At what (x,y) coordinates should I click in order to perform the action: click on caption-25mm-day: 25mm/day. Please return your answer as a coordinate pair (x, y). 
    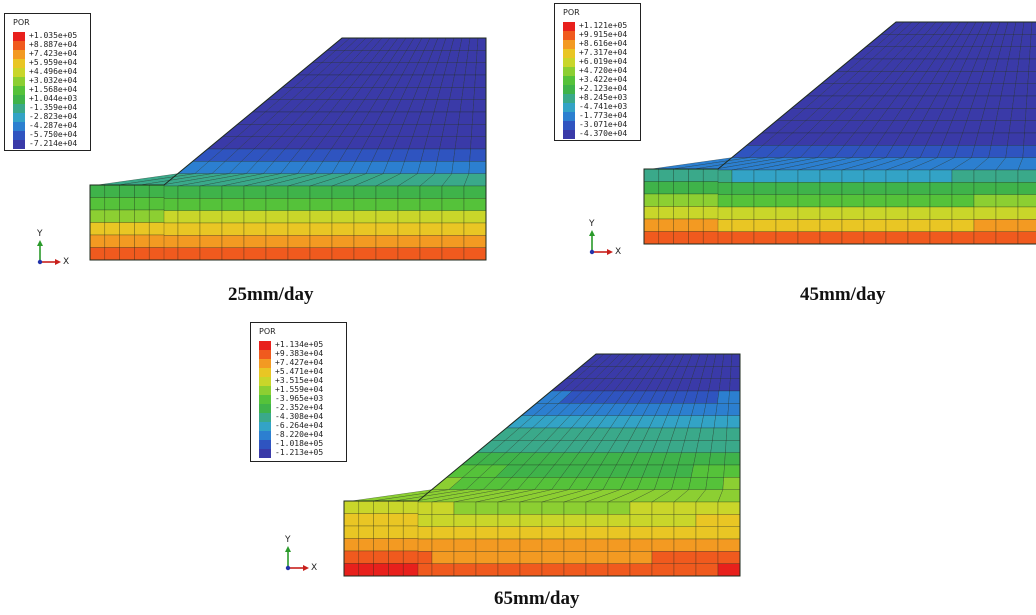
    Looking at the image, I should click on (271, 294).